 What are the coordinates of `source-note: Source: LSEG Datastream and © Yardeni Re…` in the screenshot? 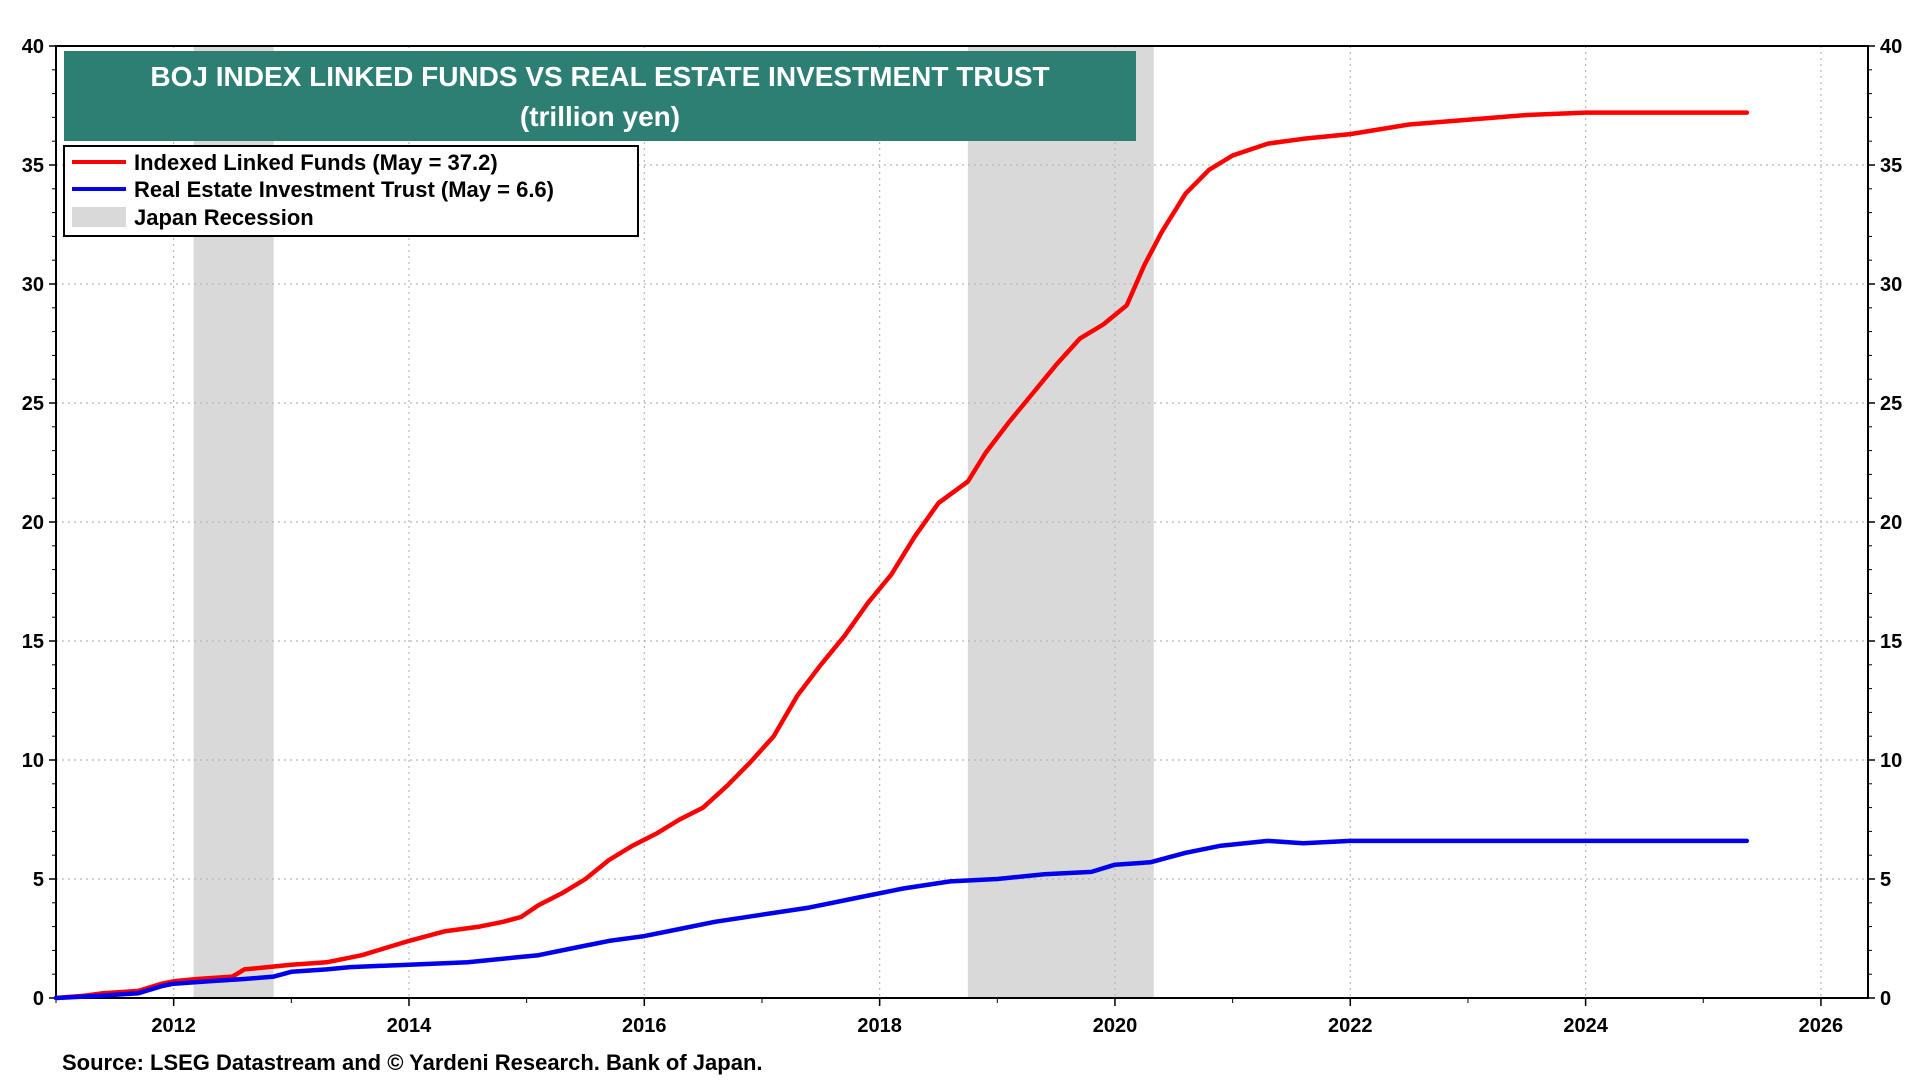 It's located at (412, 1062).